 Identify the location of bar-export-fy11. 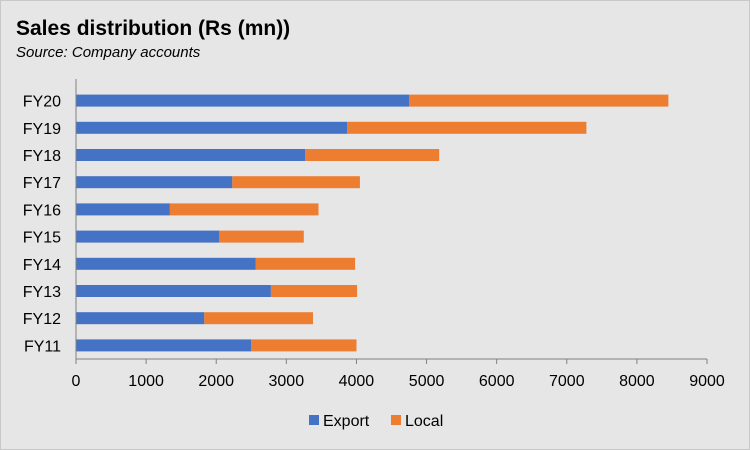
(164, 345).